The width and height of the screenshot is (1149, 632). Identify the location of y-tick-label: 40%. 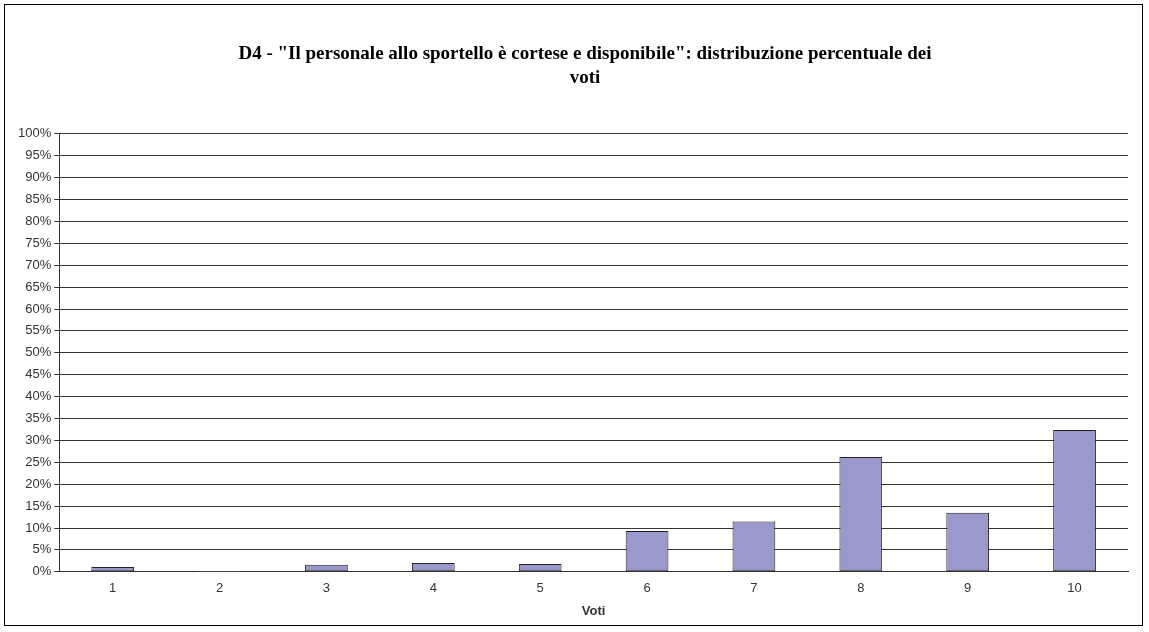
(38, 396).